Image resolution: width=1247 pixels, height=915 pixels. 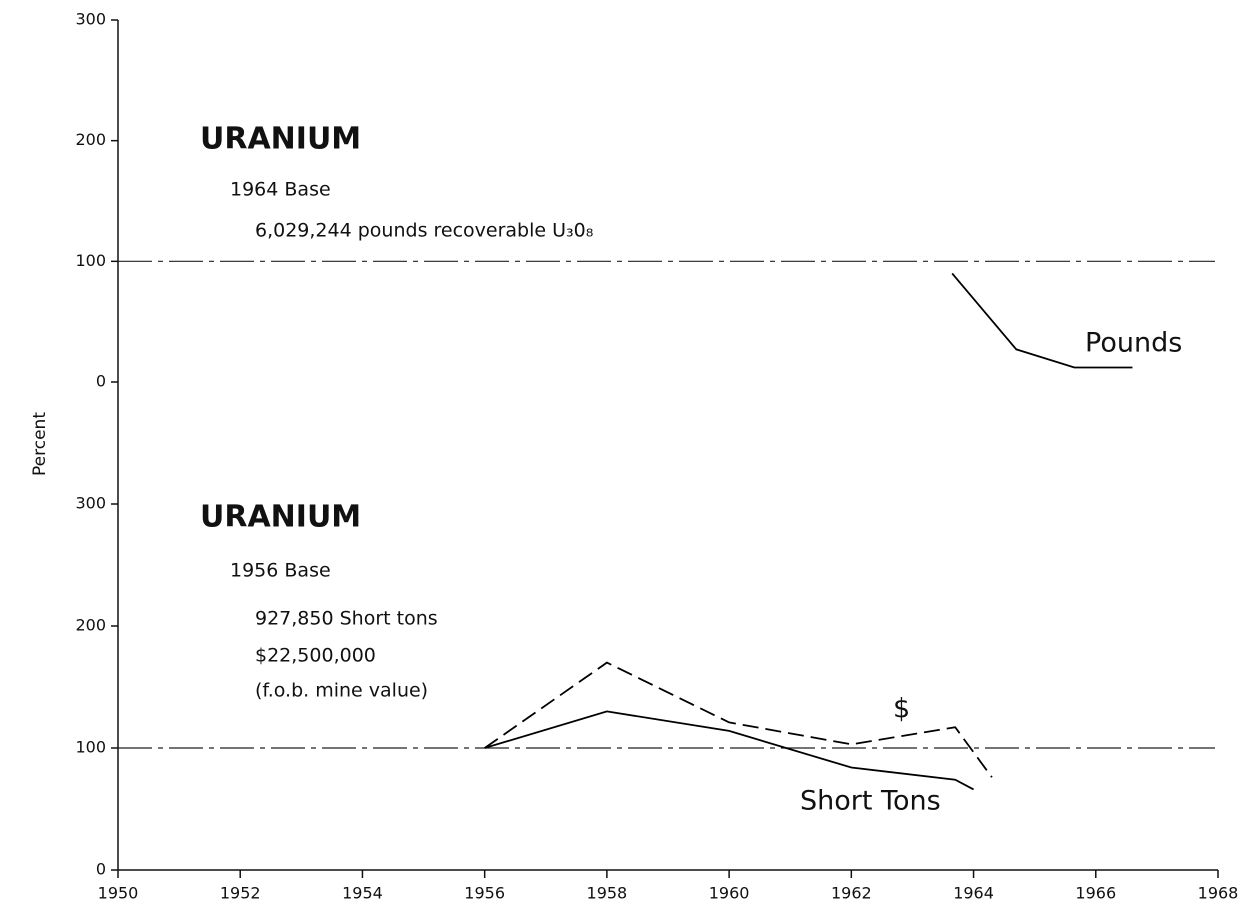 I want to click on annotation: 1956 Base, so click(x=280, y=571).